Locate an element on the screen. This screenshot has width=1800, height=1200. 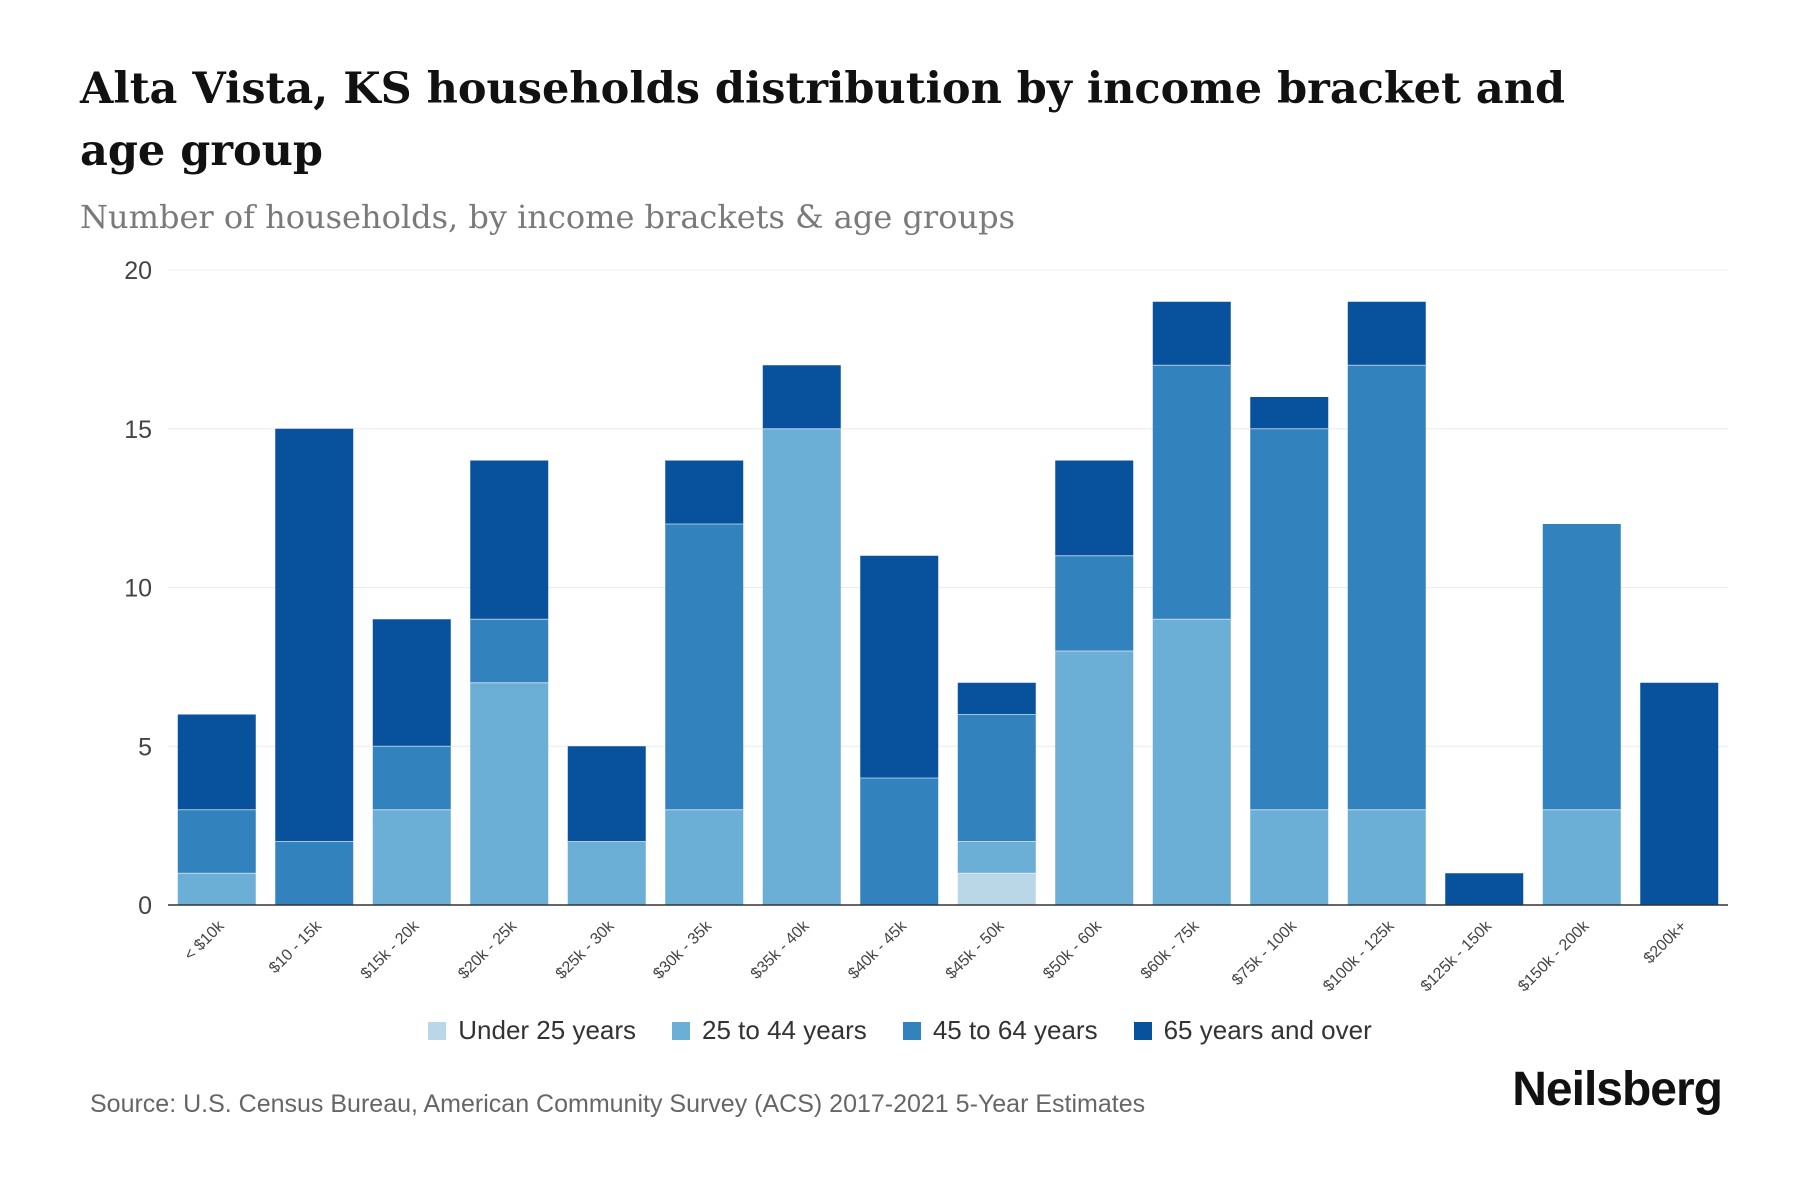
x-tick-label: $150k - 200k is located at coordinates (1554, 956).